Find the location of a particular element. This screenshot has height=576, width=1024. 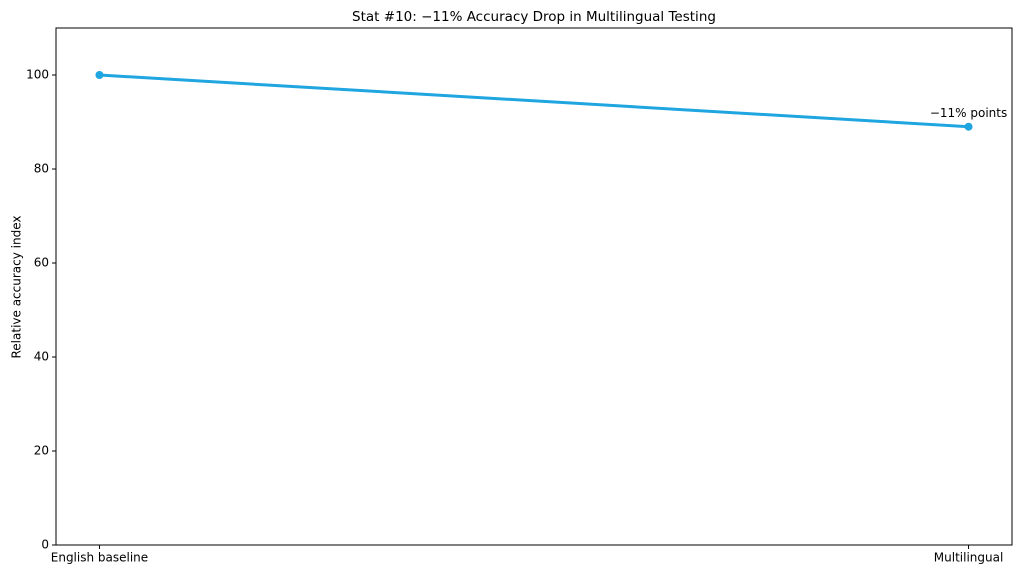

annotation: −11% points is located at coordinates (968, 113).